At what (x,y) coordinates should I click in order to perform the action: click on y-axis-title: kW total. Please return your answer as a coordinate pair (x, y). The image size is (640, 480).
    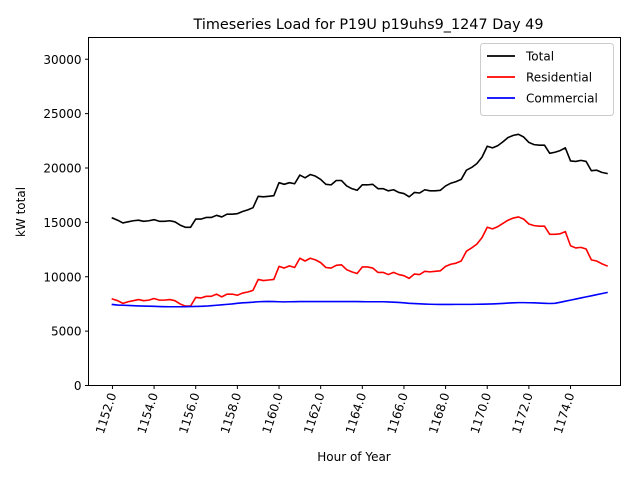
    Looking at the image, I should click on (21, 212).